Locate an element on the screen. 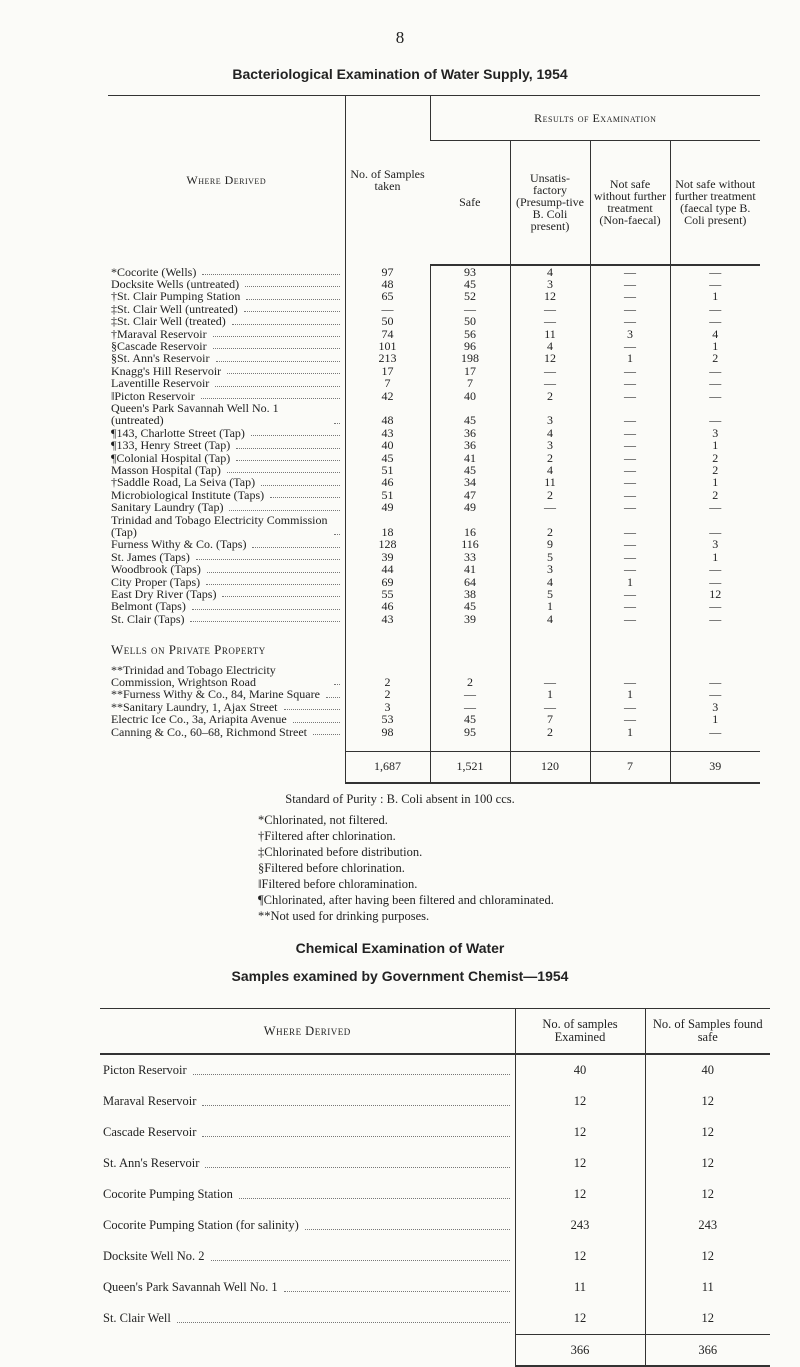  row-name: **Sanitary Laundry, 1, Ajax Street is located at coordinates (226, 706).